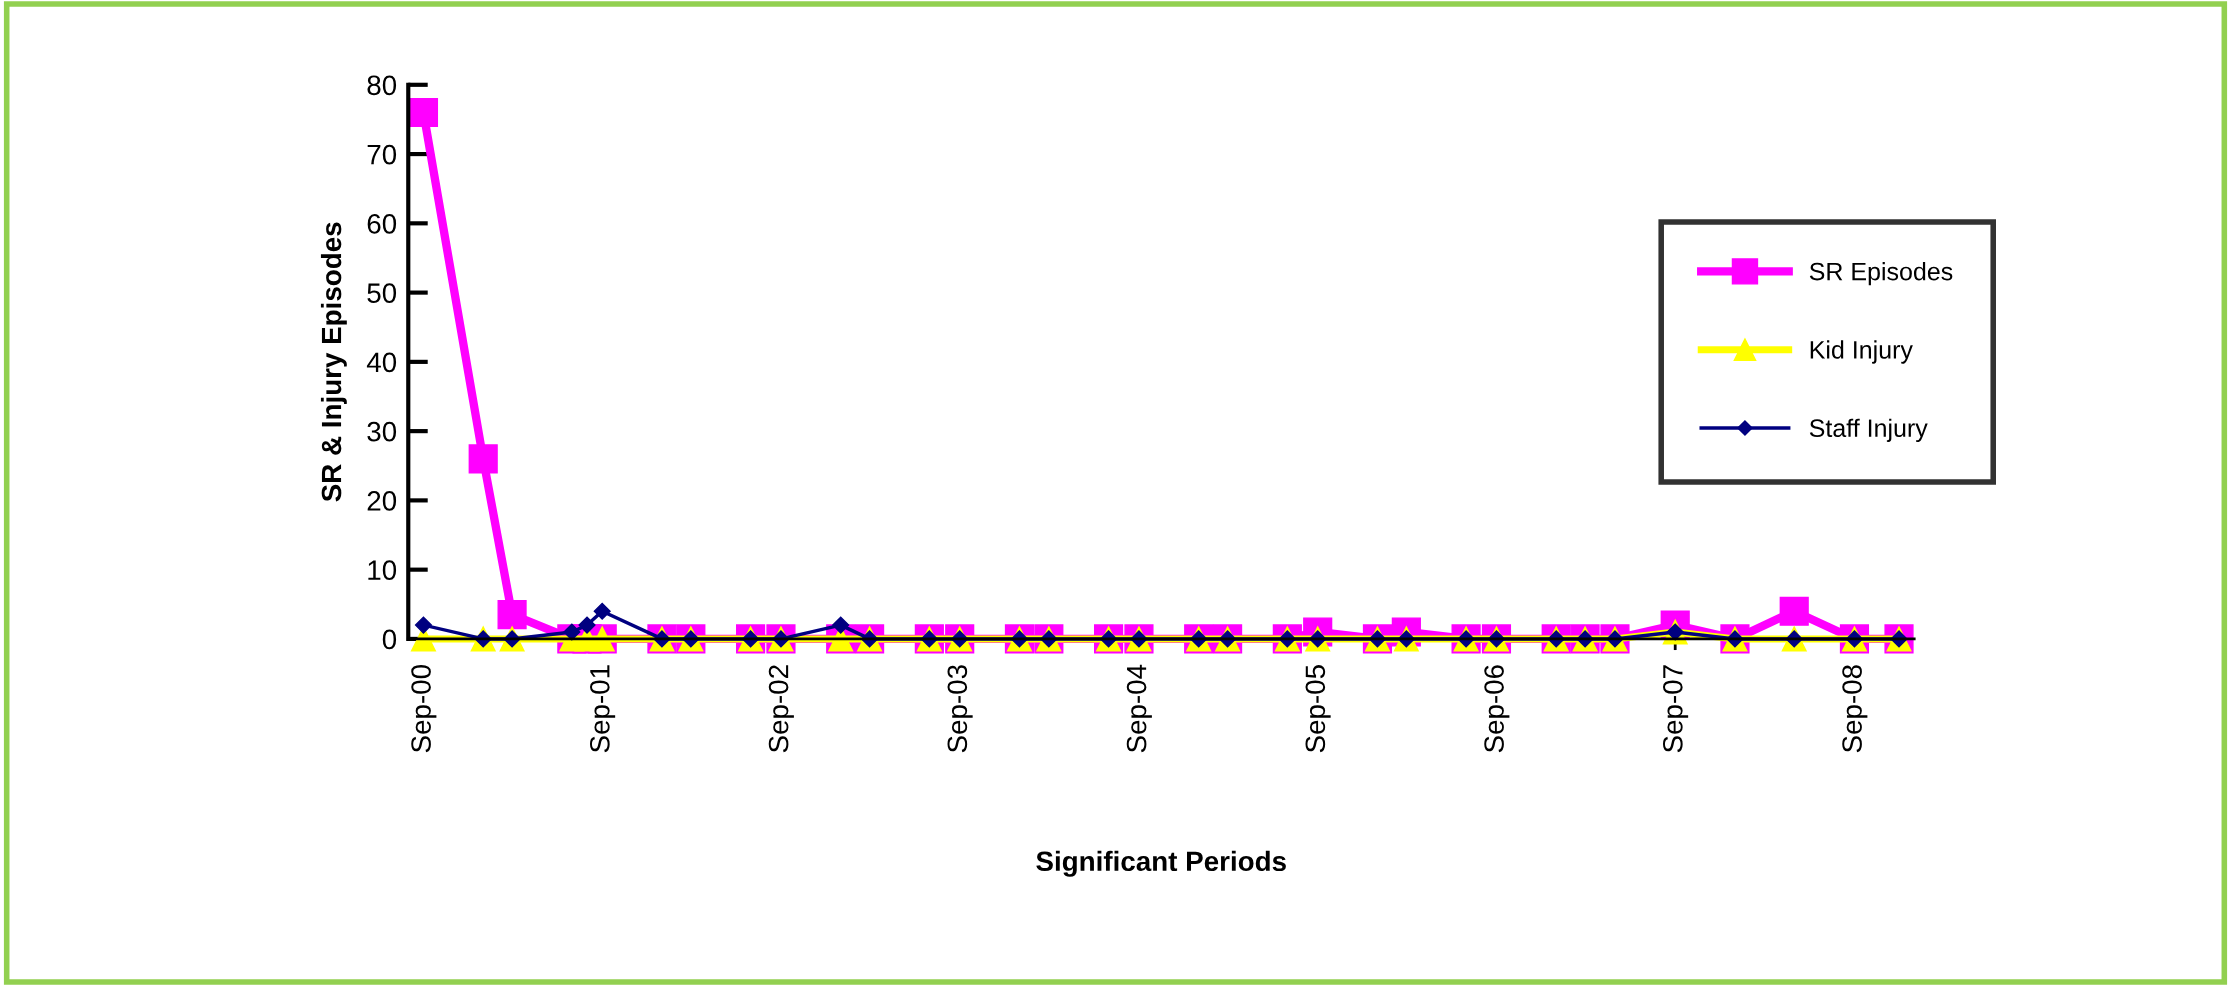  Describe the element at coordinates (382, 431) in the screenshot. I see `y-tick-label: 30` at that location.